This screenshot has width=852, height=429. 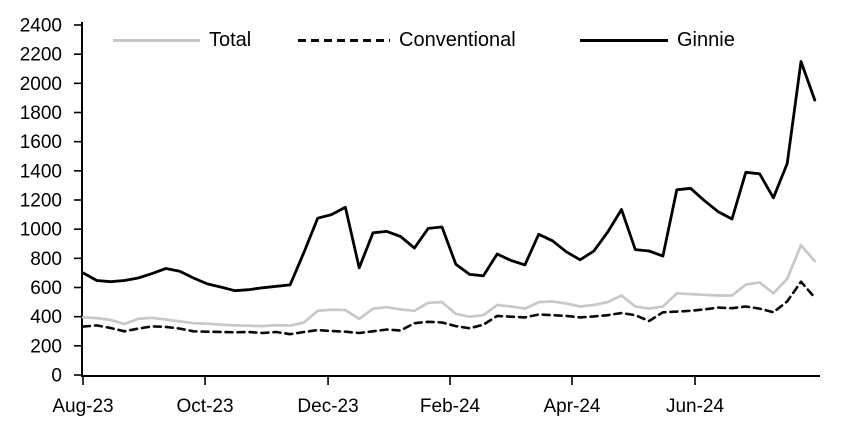 What do you see at coordinates (457, 39) in the screenshot?
I see `legend-label-conventional: Conventional` at bounding box center [457, 39].